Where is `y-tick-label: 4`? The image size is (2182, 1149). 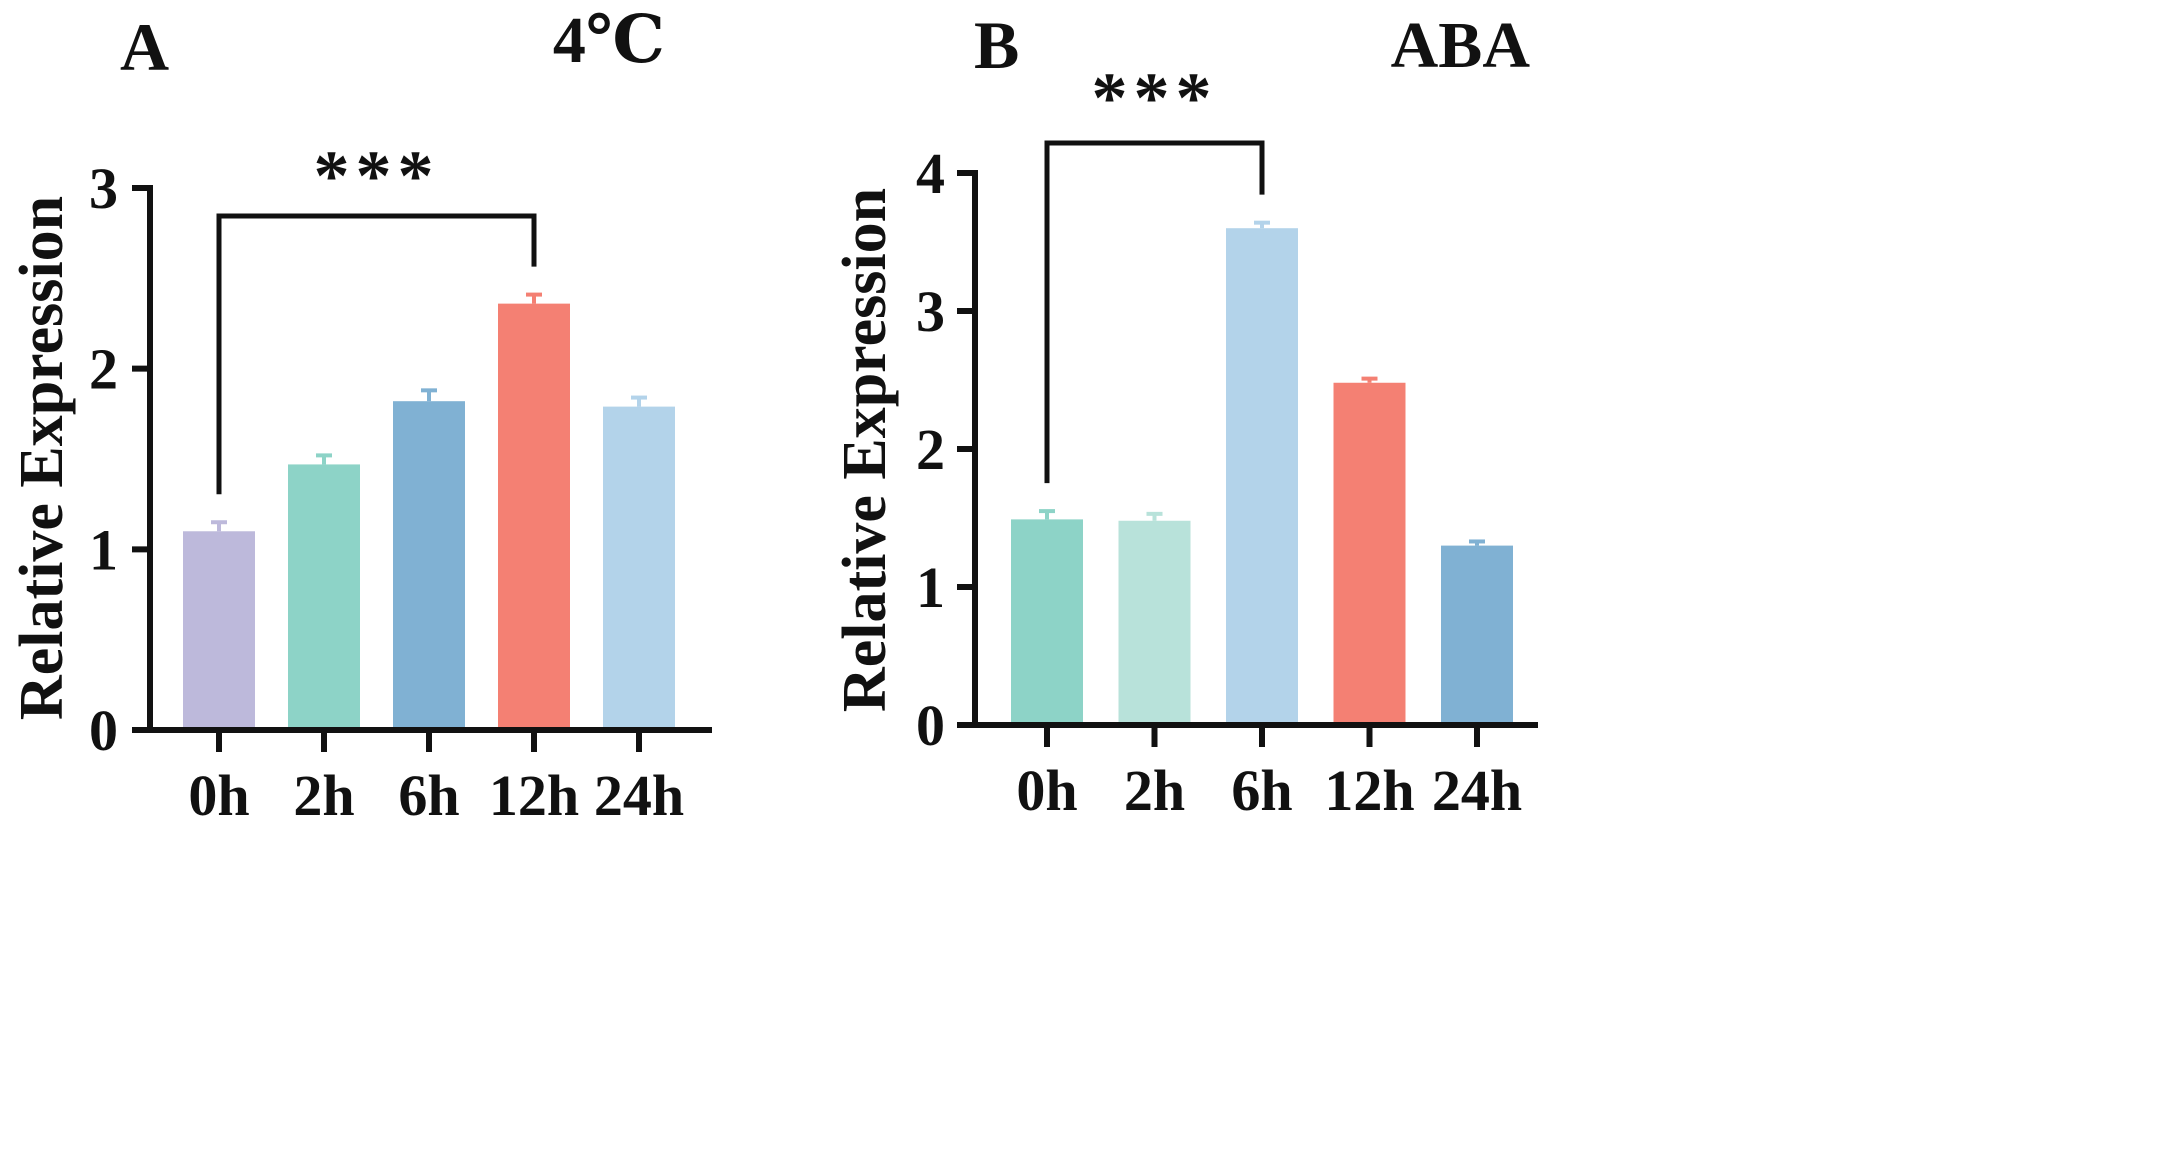
y-tick-label: 4 is located at coordinates (930, 173).